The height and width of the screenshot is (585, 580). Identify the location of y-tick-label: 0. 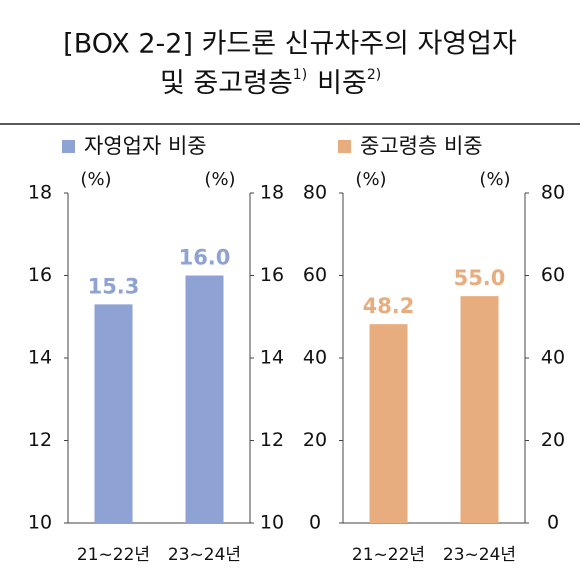
(315, 523).